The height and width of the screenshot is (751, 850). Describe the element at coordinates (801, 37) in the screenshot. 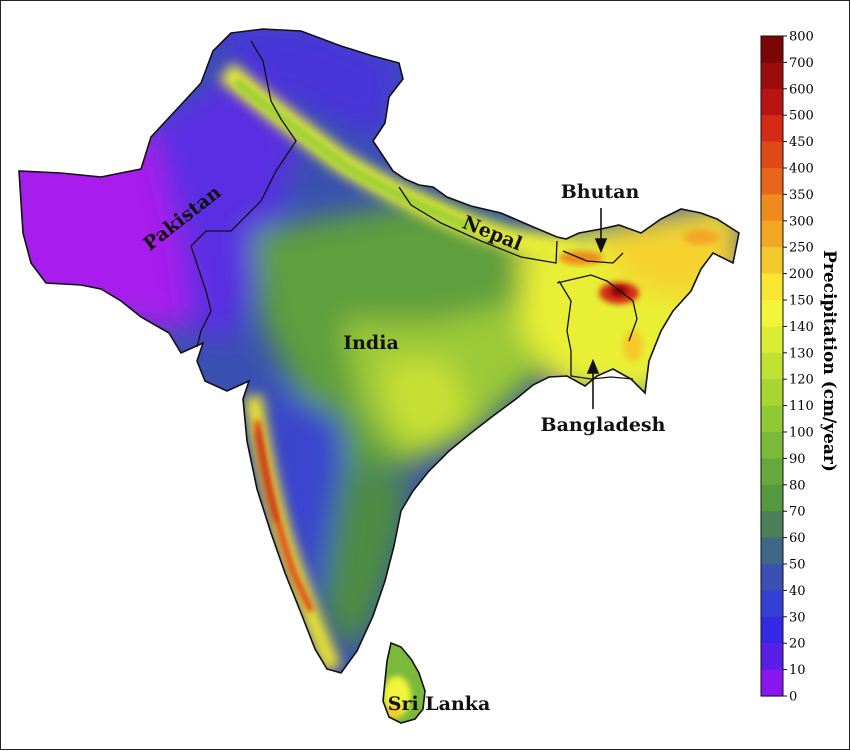

I see `colorbar-tick-label: 800` at that location.